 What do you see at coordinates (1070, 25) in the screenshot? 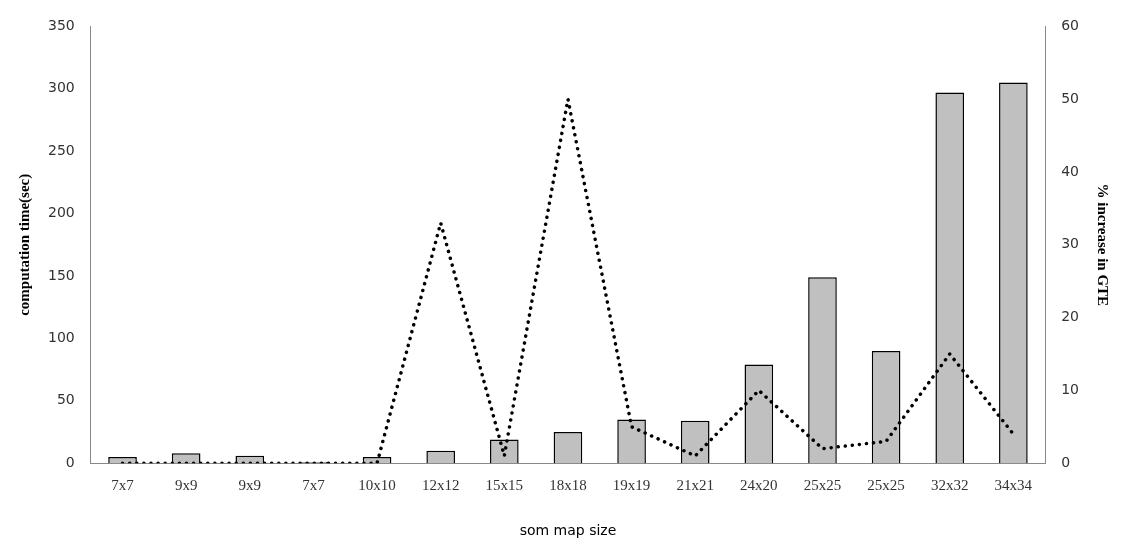
I see `y2-tick-label: 60` at bounding box center [1070, 25].